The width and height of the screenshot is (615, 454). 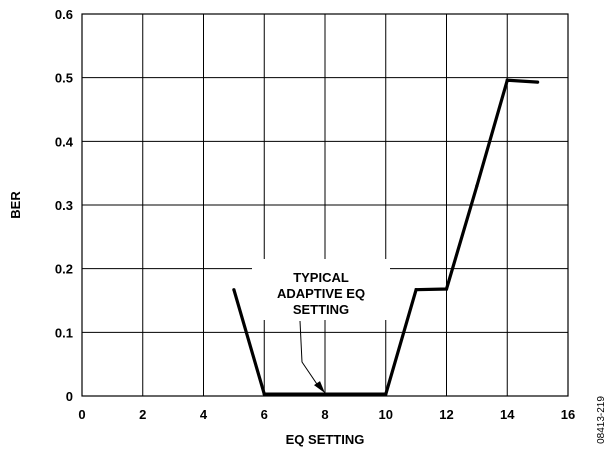 What do you see at coordinates (325, 439) in the screenshot?
I see `x-axis-title: EQ SETTING` at bounding box center [325, 439].